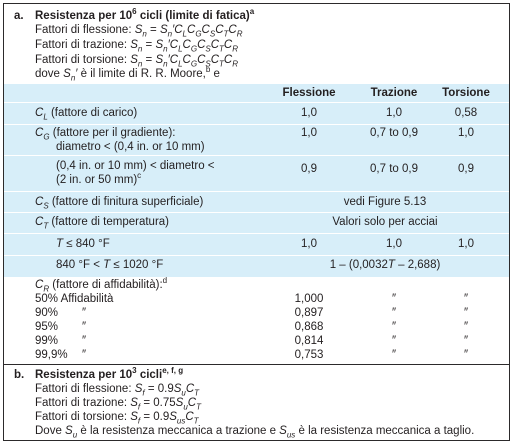 The width and height of the screenshot is (515, 447). Describe the element at coordinates (19, 16) in the screenshot. I see `section-a-letter: a.` at that location.